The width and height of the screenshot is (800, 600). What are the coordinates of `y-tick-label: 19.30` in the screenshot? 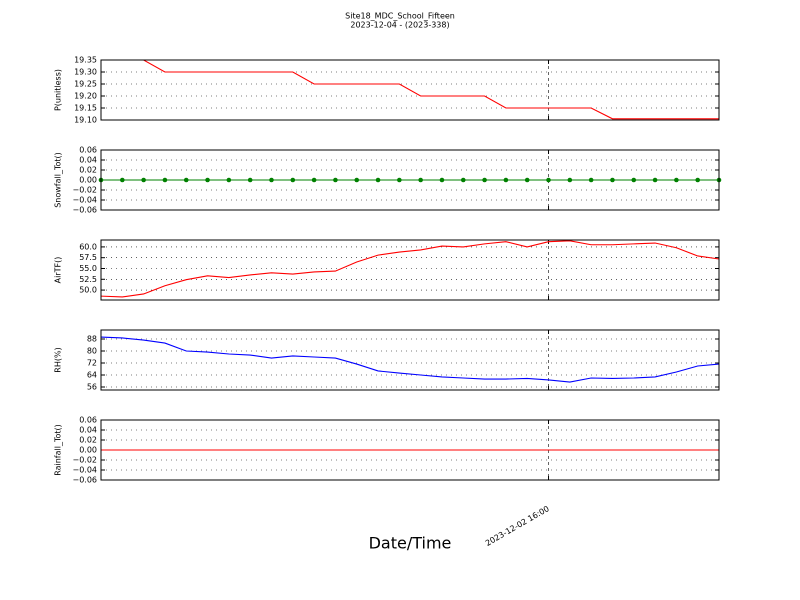 It's located at (85, 72).